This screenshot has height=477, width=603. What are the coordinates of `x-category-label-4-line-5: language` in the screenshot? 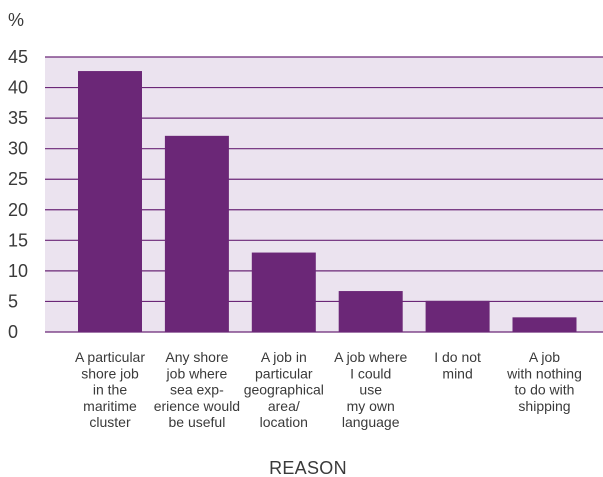 It's located at (371, 422).